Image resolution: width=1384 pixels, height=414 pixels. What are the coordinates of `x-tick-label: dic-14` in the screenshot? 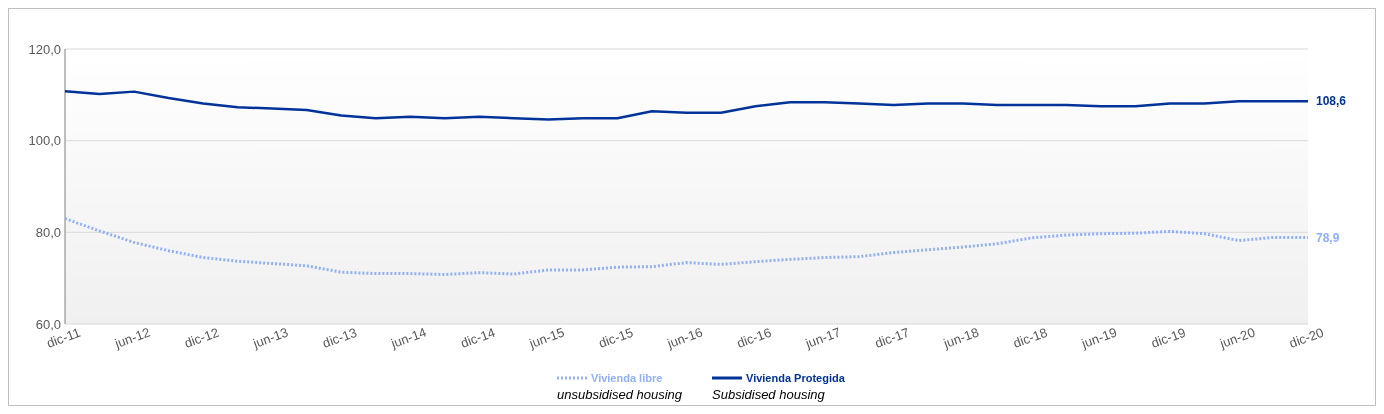 It's located at (477, 337).